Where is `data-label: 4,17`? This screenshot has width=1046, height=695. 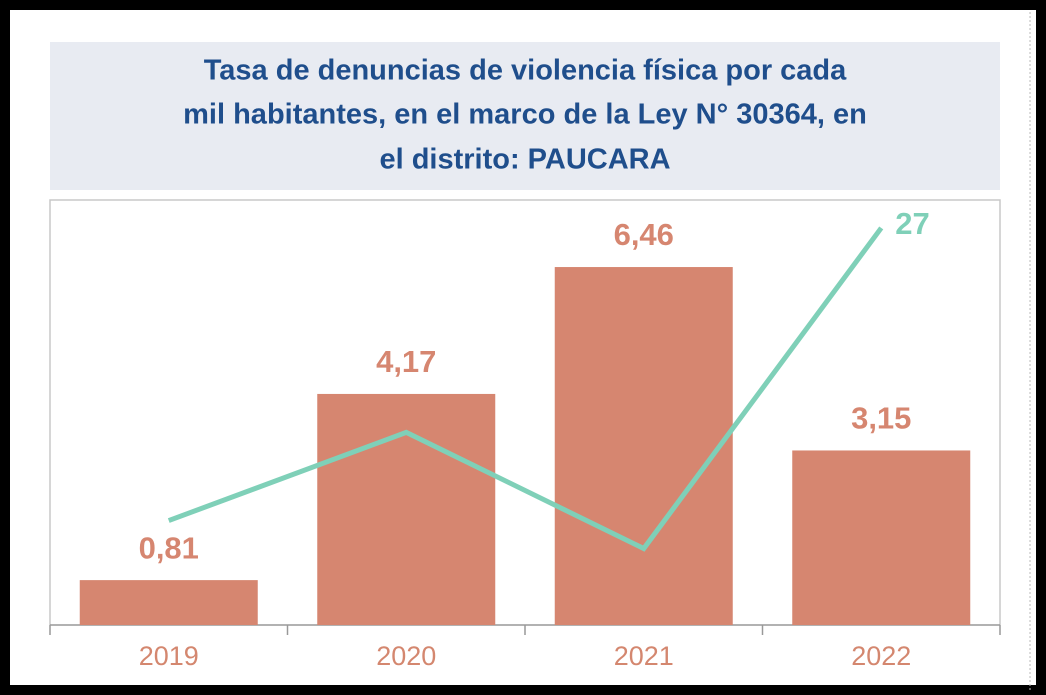 data-label: 4,17 is located at coordinates (406, 361).